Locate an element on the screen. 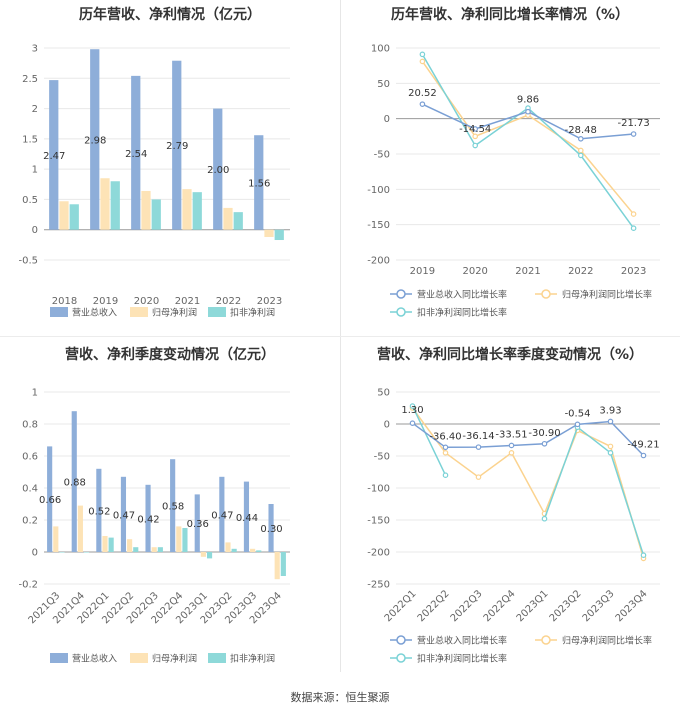 This screenshot has width=680, height=712. bar-value-label: 0.52 is located at coordinates (99, 511).